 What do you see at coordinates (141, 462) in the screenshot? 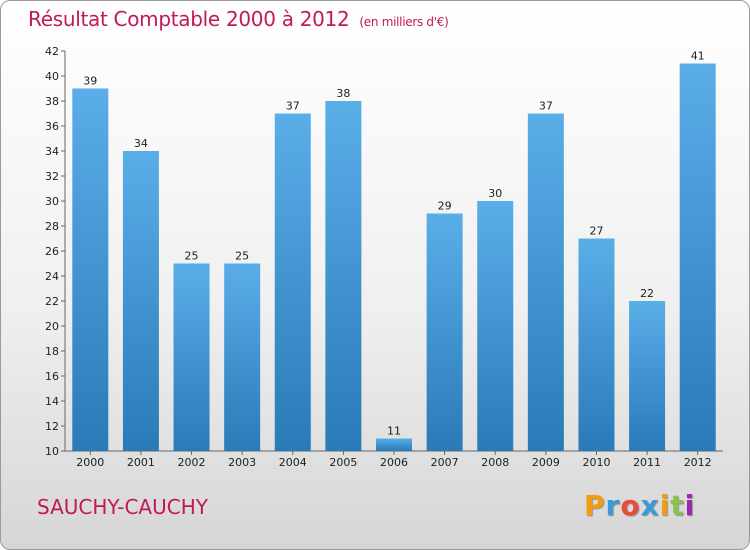
I see `x-tick-label: 2001` at bounding box center [141, 462].